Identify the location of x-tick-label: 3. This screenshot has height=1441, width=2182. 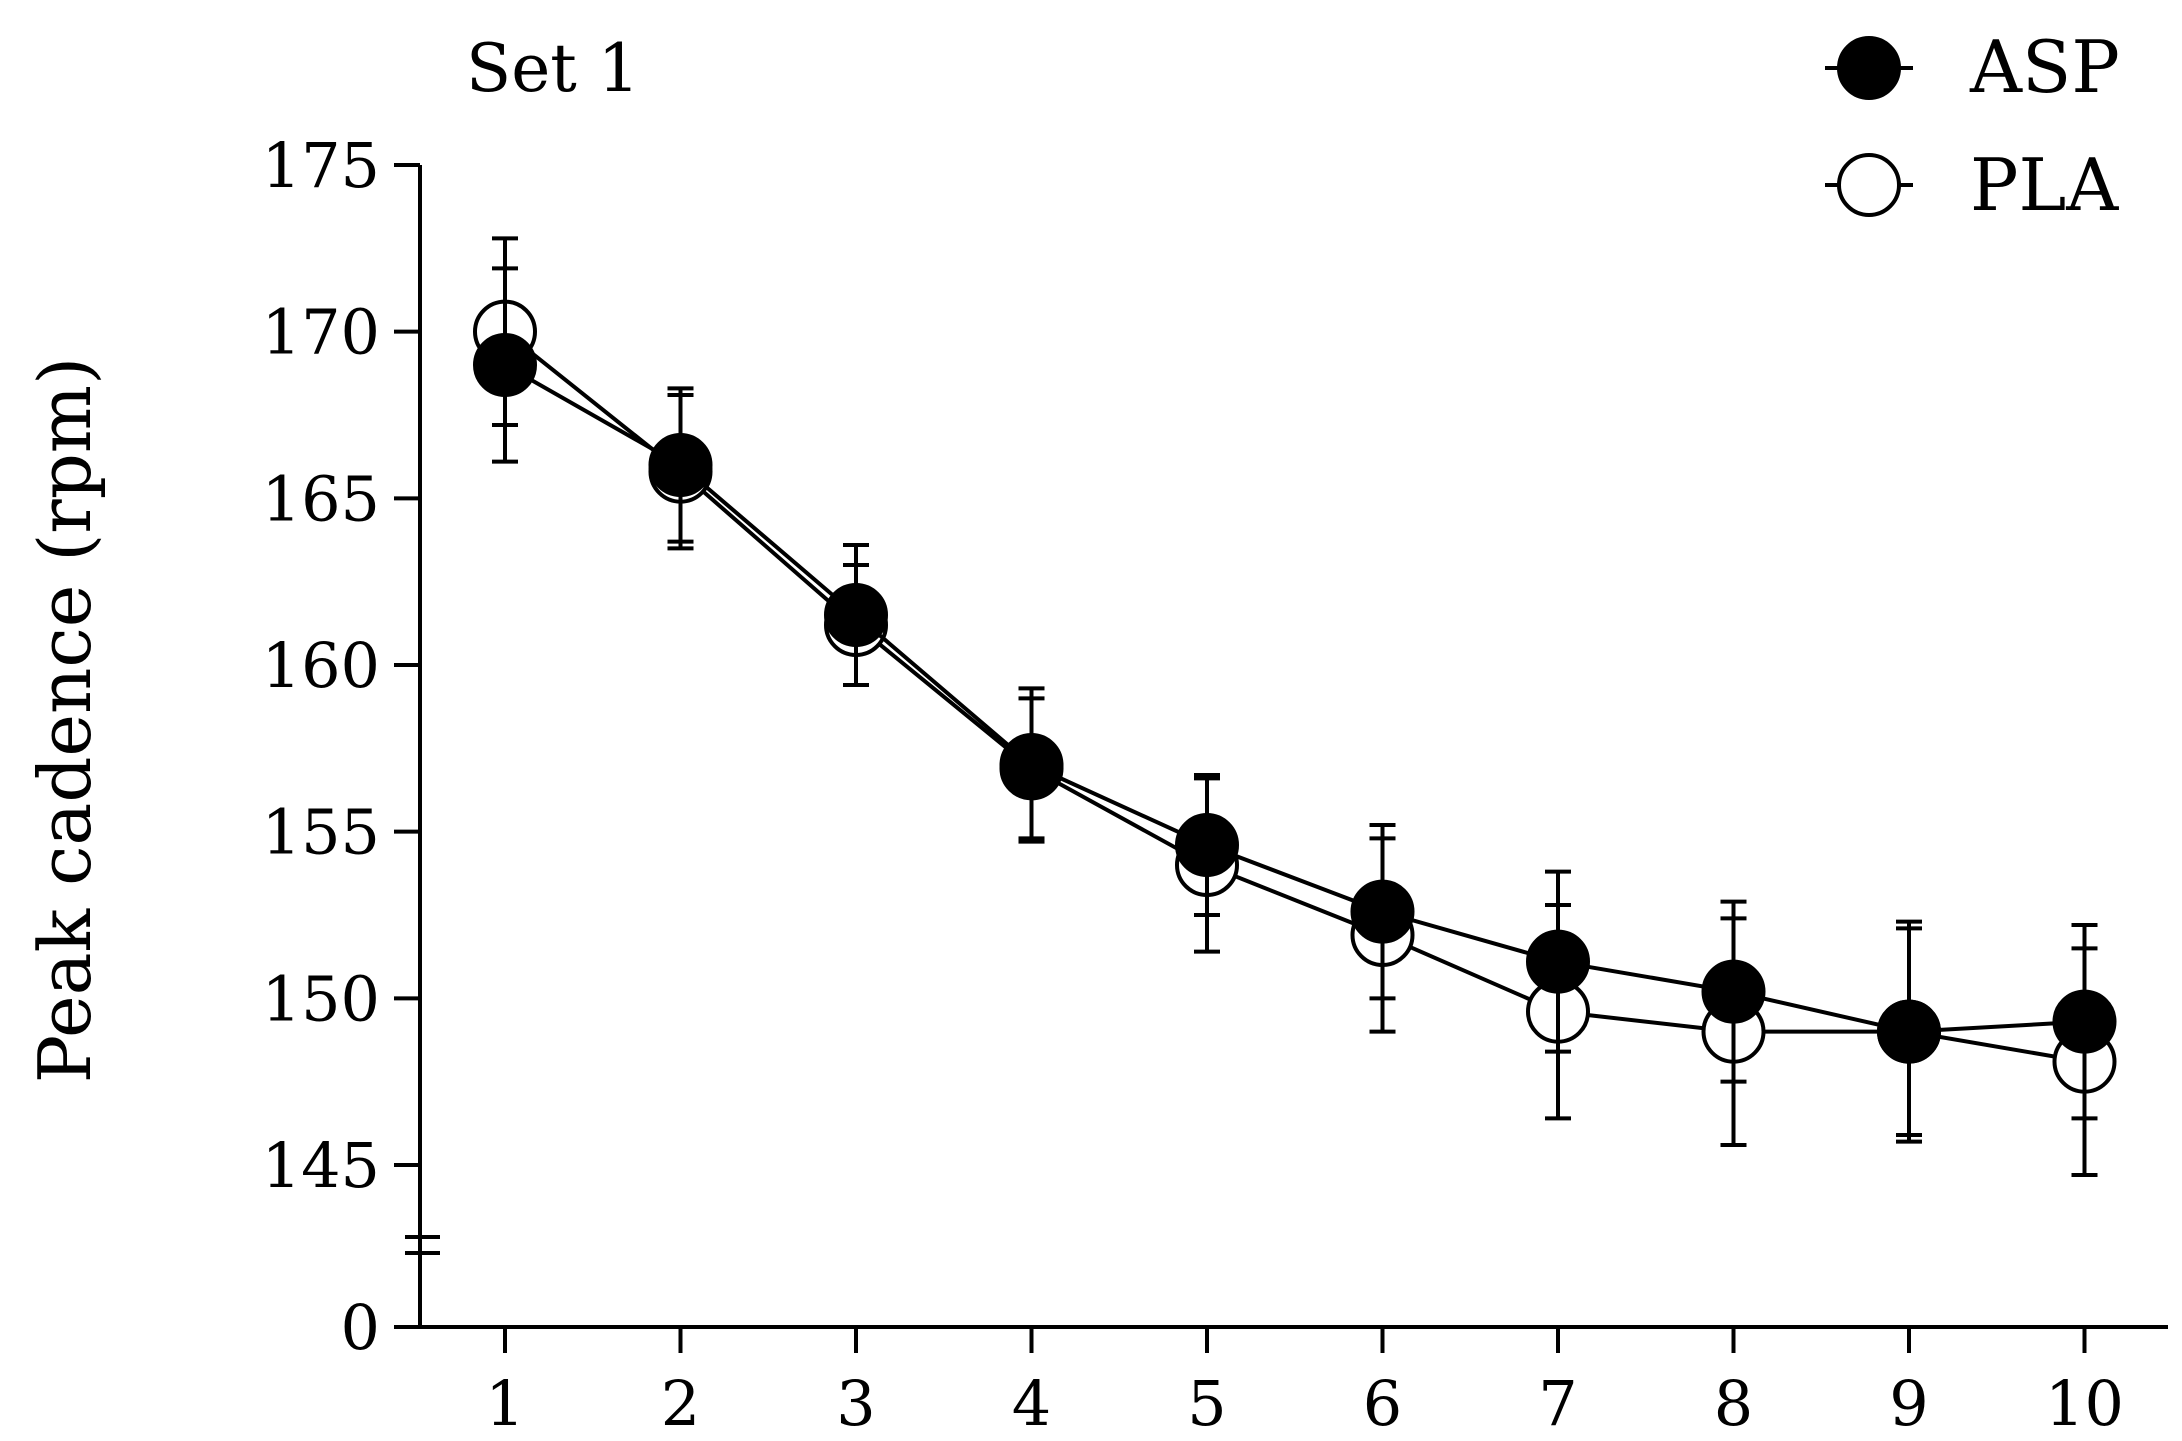
(855, 1403).